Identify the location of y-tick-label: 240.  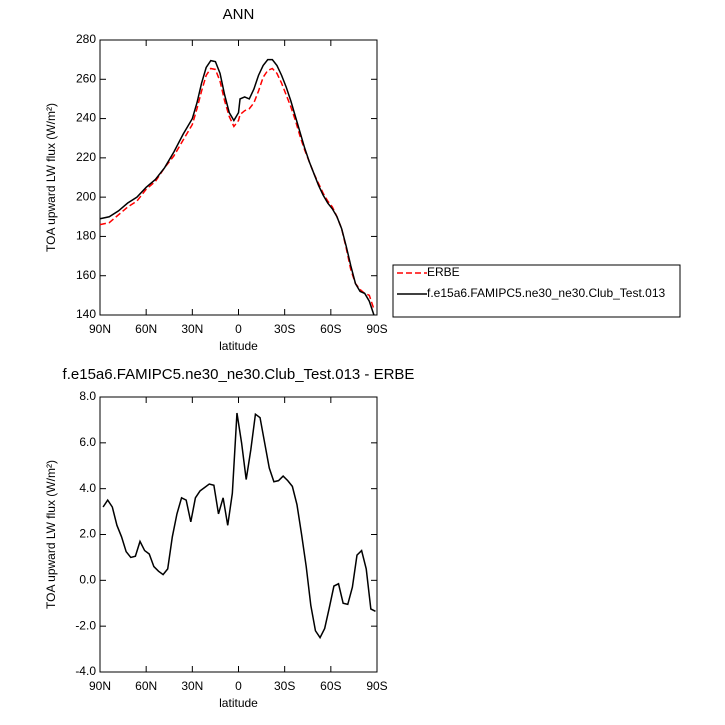
(86, 118).